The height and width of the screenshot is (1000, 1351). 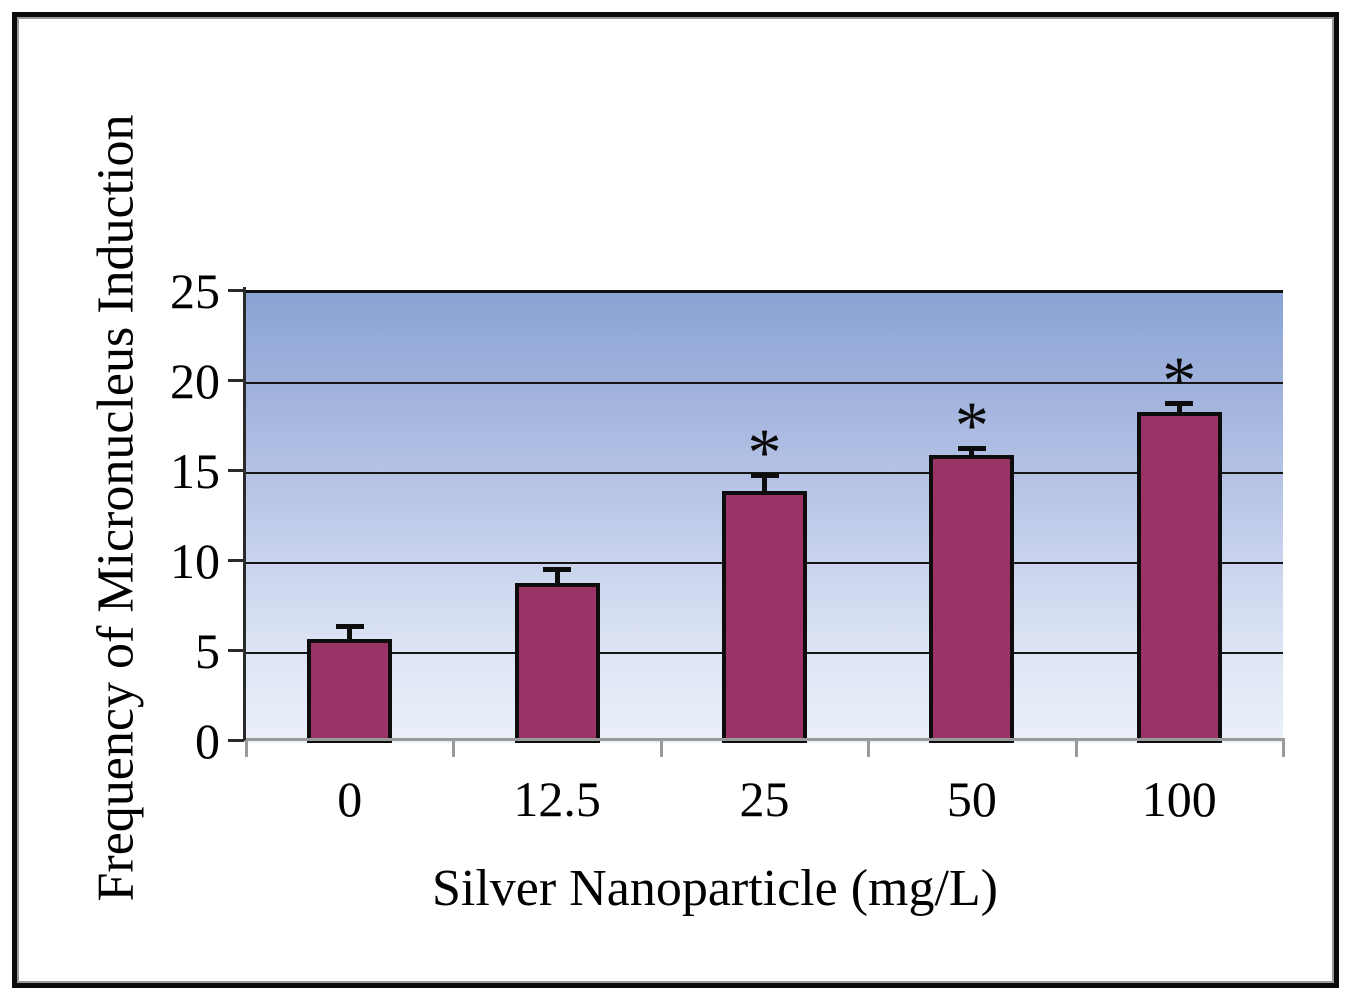 What do you see at coordinates (195, 561) in the screenshot?
I see `y-axis-tick-label: 10` at bounding box center [195, 561].